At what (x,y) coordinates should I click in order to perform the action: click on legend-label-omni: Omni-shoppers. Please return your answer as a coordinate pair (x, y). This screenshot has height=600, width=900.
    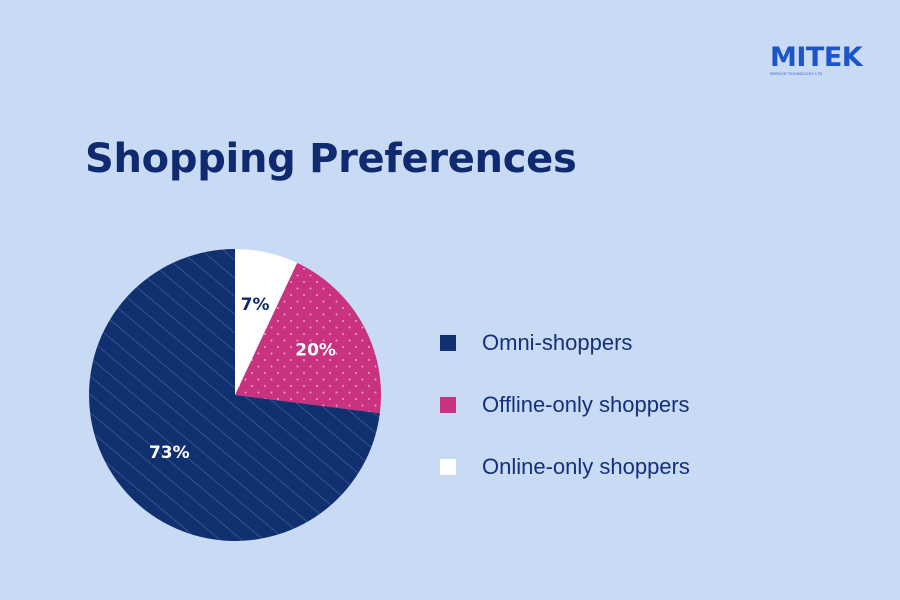
    Looking at the image, I should click on (557, 342).